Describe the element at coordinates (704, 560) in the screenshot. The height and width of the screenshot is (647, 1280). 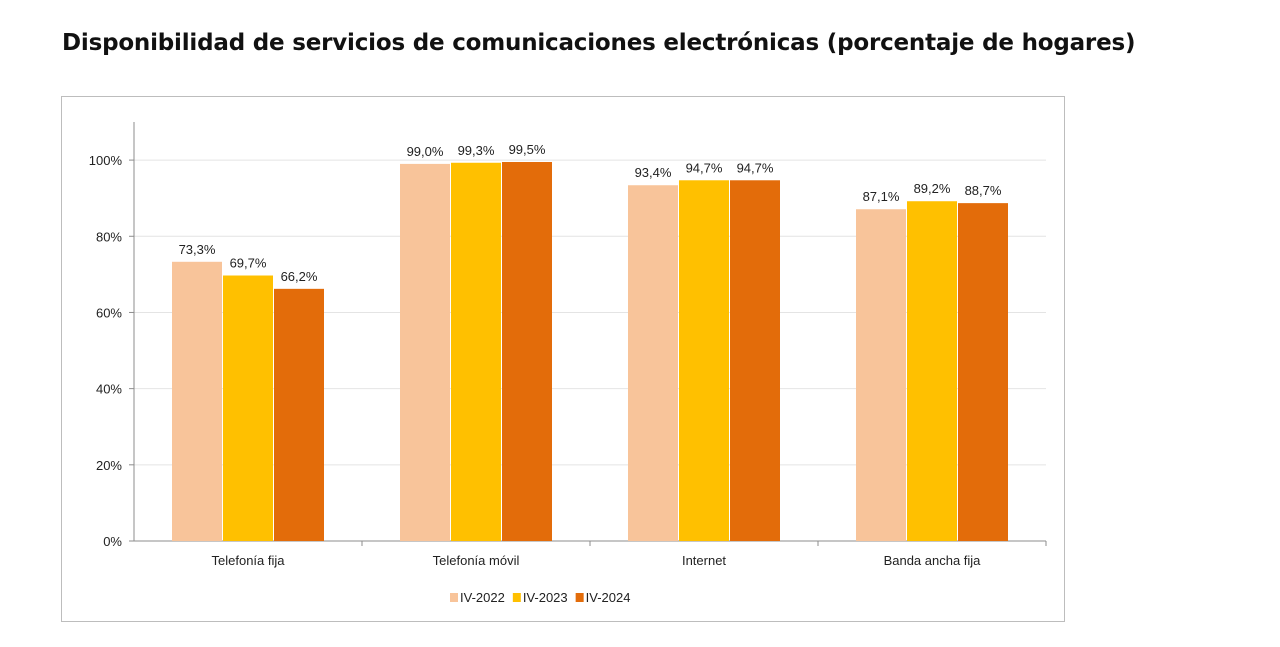
I see `x-tick-label: Internet` at that location.